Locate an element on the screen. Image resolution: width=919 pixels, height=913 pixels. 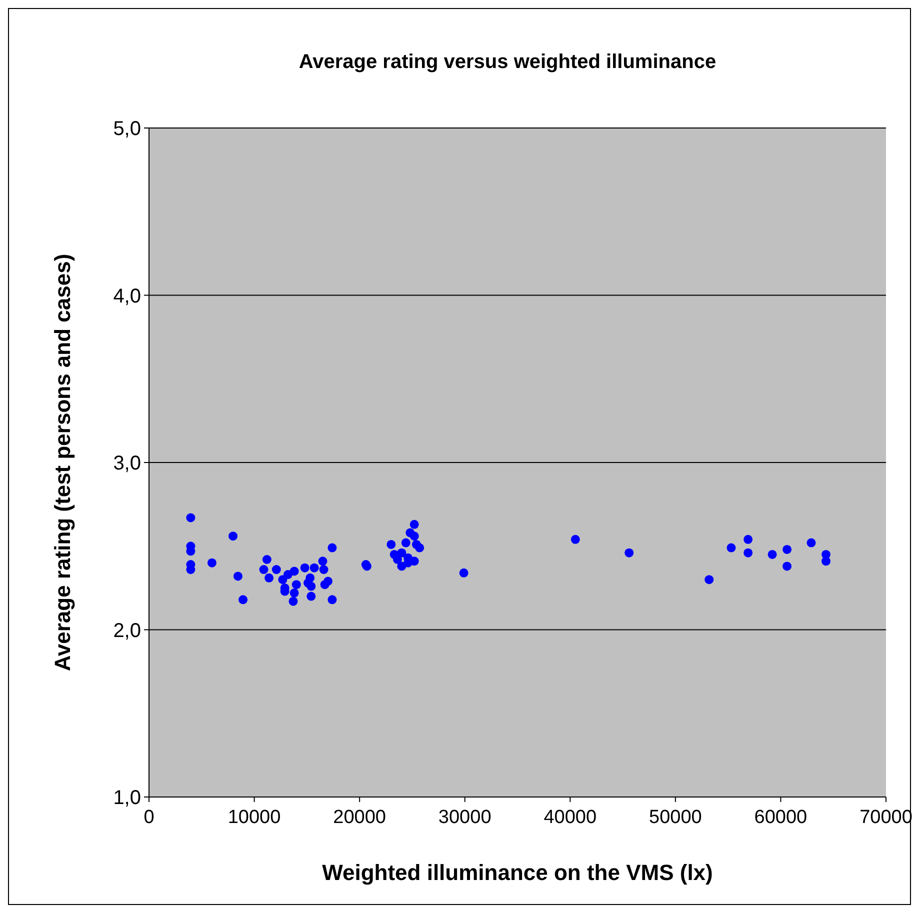
x-tick-label: 30000 is located at coordinates (465, 817).